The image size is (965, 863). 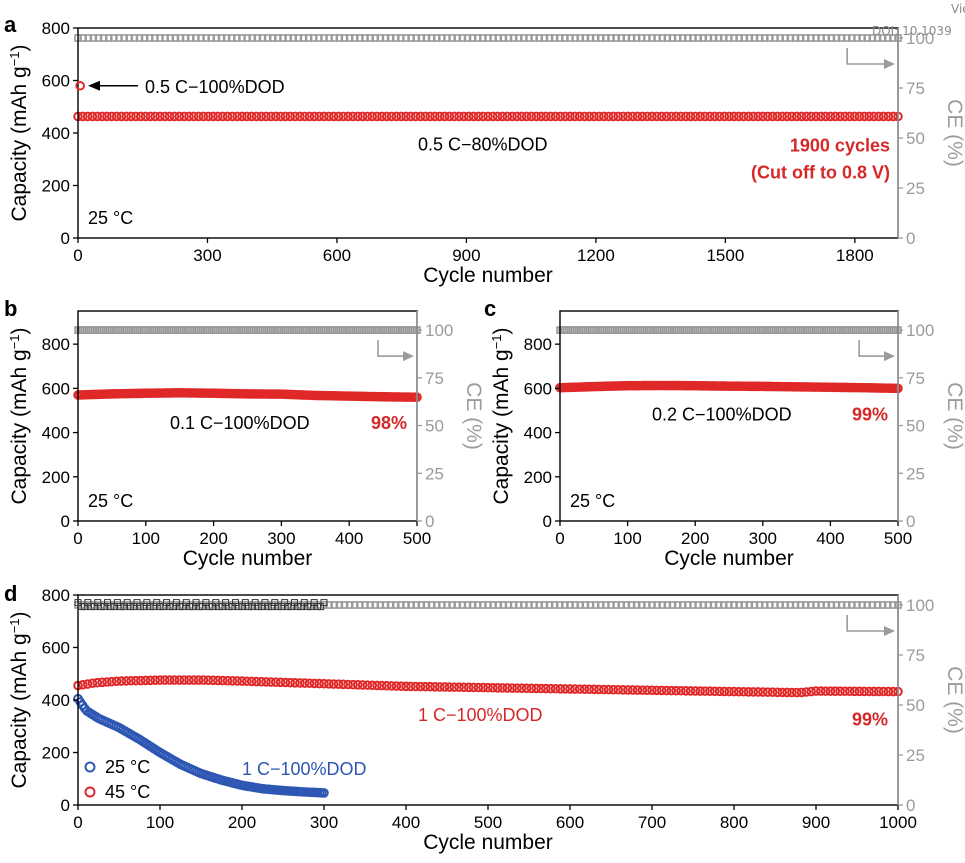 What do you see at coordinates (56, 477) in the screenshot?
I see `y-tick-label: 200` at bounding box center [56, 477].